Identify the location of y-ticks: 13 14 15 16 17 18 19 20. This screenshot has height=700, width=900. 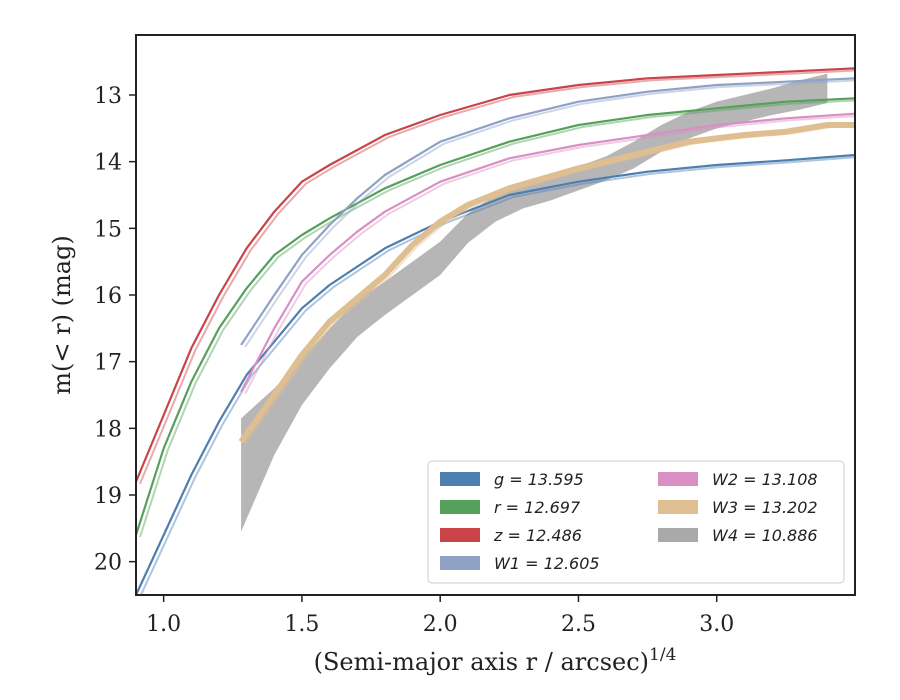
(115, 330).